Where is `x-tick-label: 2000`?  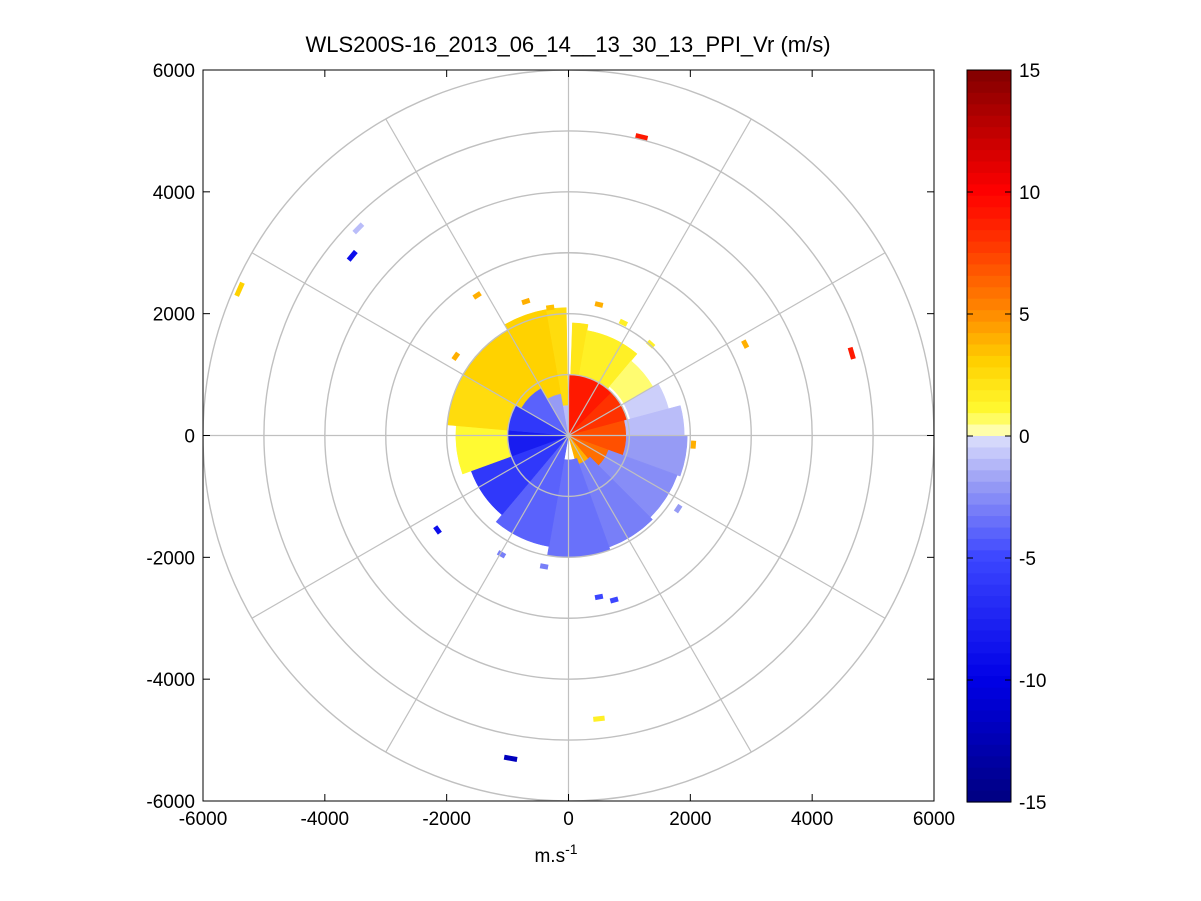 x-tick-label: 2000 is located at coordinates (690, 819).